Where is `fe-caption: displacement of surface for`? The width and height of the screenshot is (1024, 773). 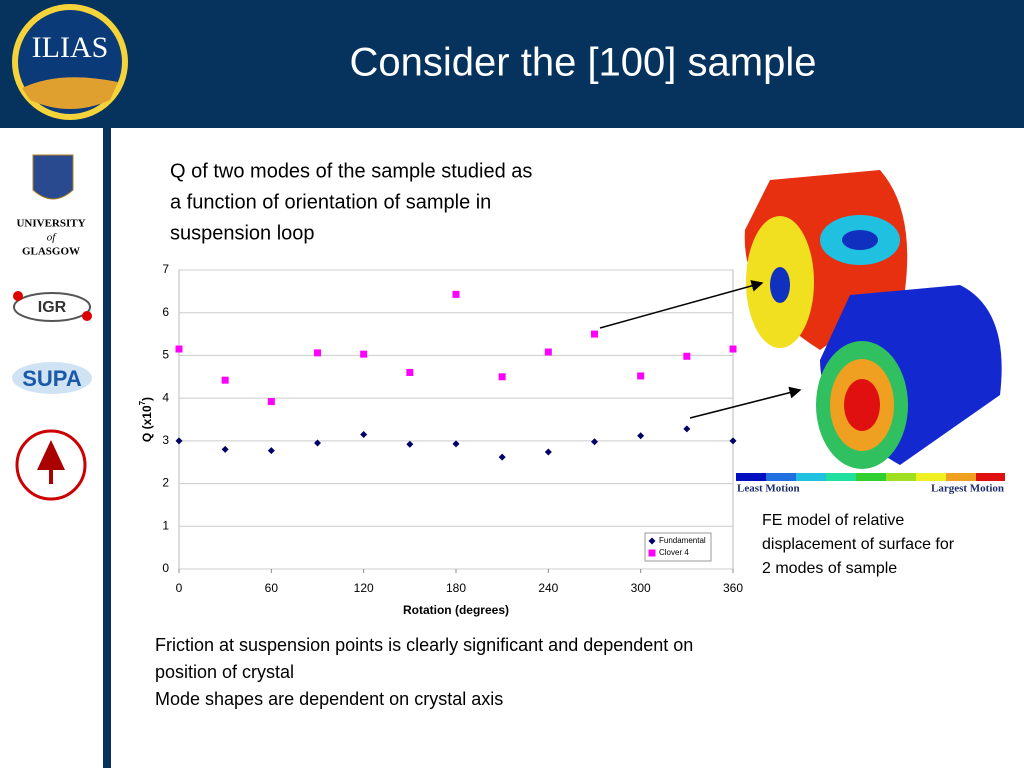 fe-caption: displacement of surface for is located at coordinates (858, 544).